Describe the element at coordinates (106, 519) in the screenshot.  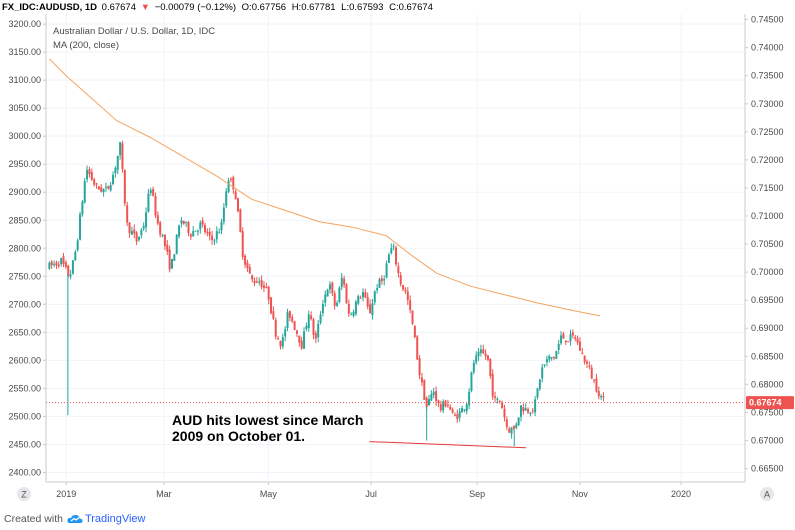
I see `tradingview-logo: TradingView` at that location.